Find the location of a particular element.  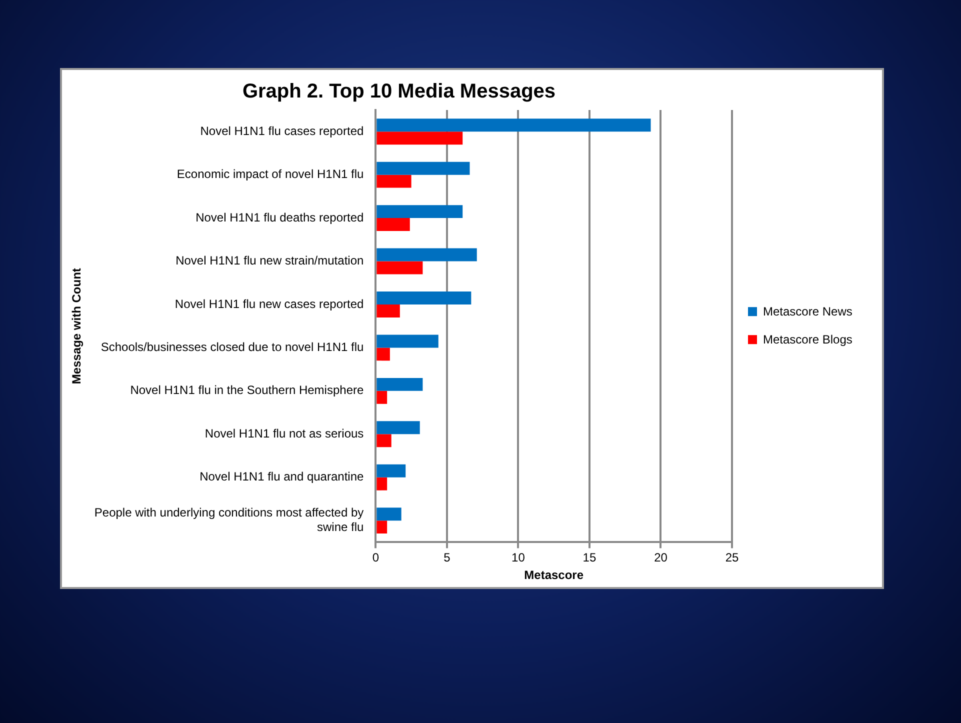

y-tick-label: Novel H1N1 flu deaths reported is located at coordinates (280, 217).